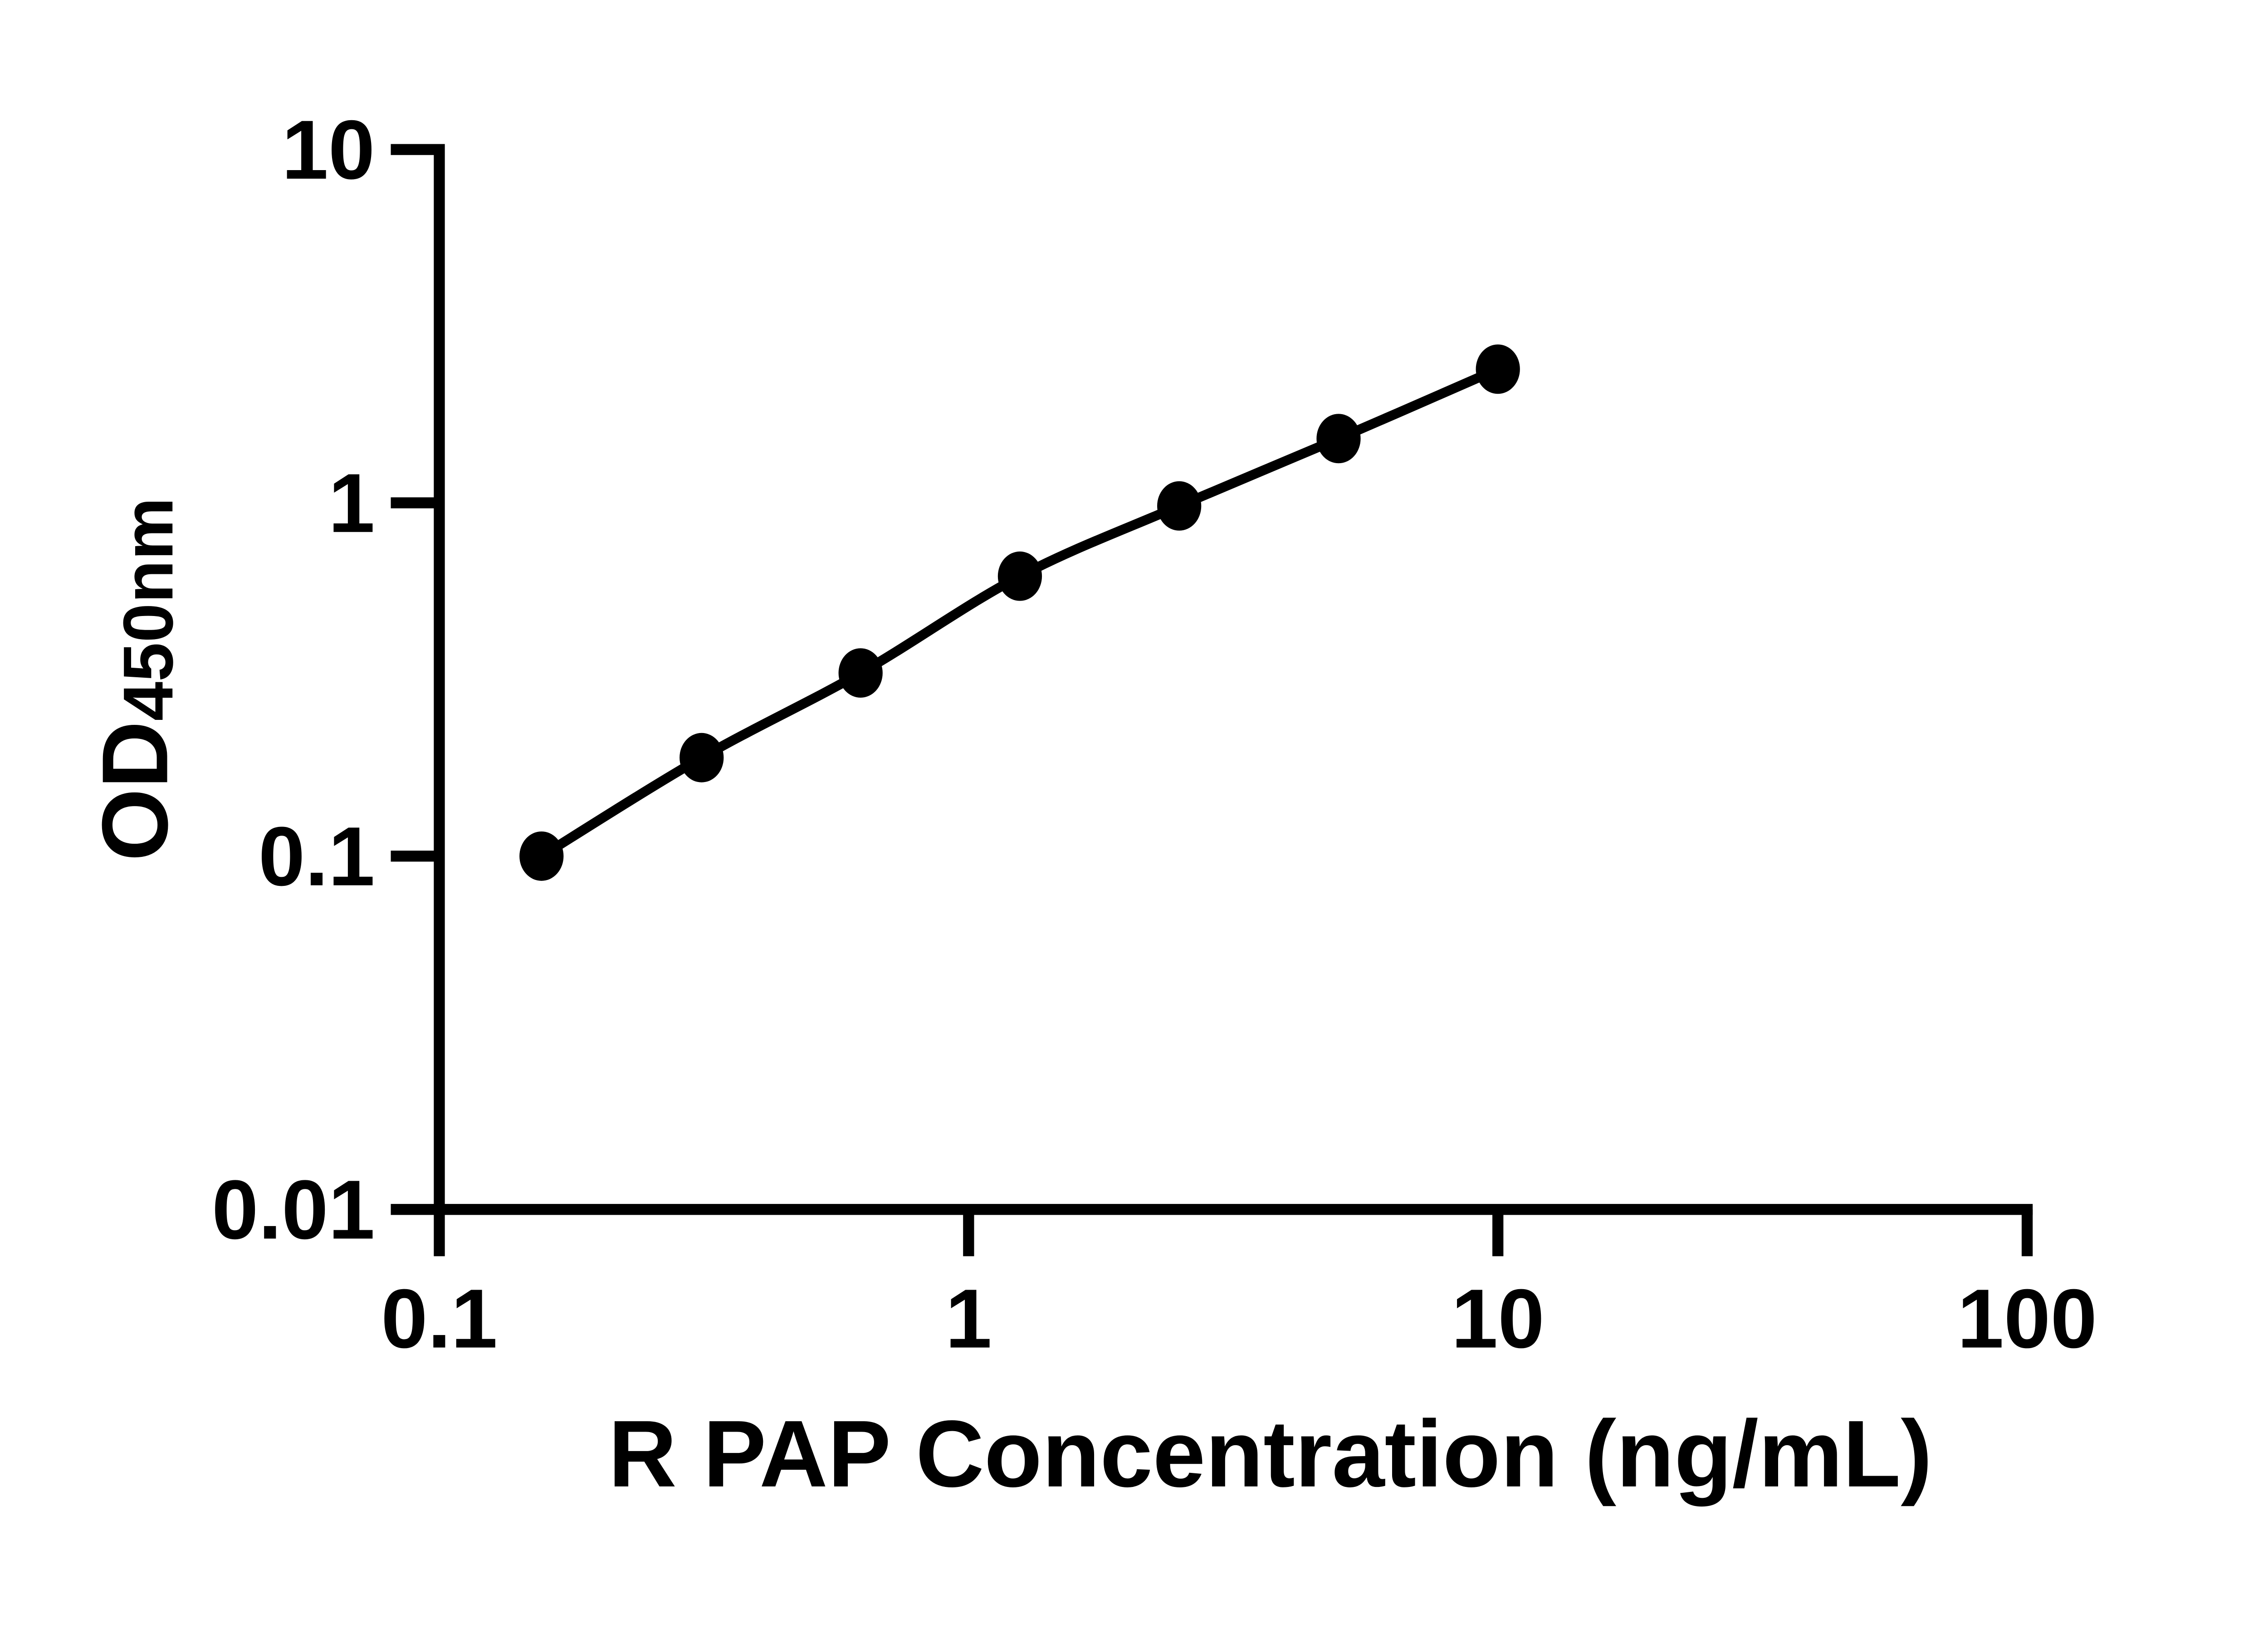 The width and height of the screenshot is (2268, 1633). What do you see at coordinates (1270, 1454) in the screenshot?
I see `x-axis-title: R PAP Concentration (ng/mL)` at bounding box center [1270, 1454].